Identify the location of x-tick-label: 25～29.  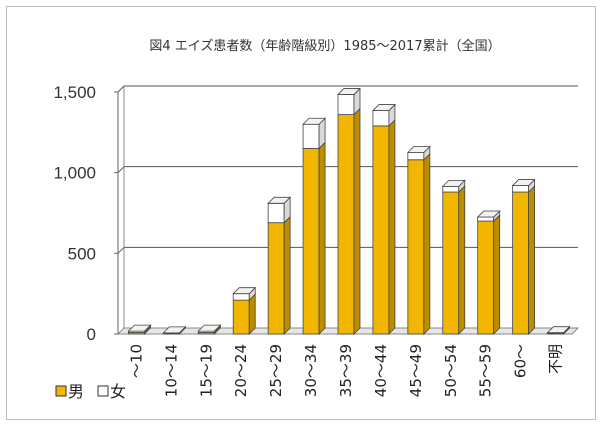
(276, 370).